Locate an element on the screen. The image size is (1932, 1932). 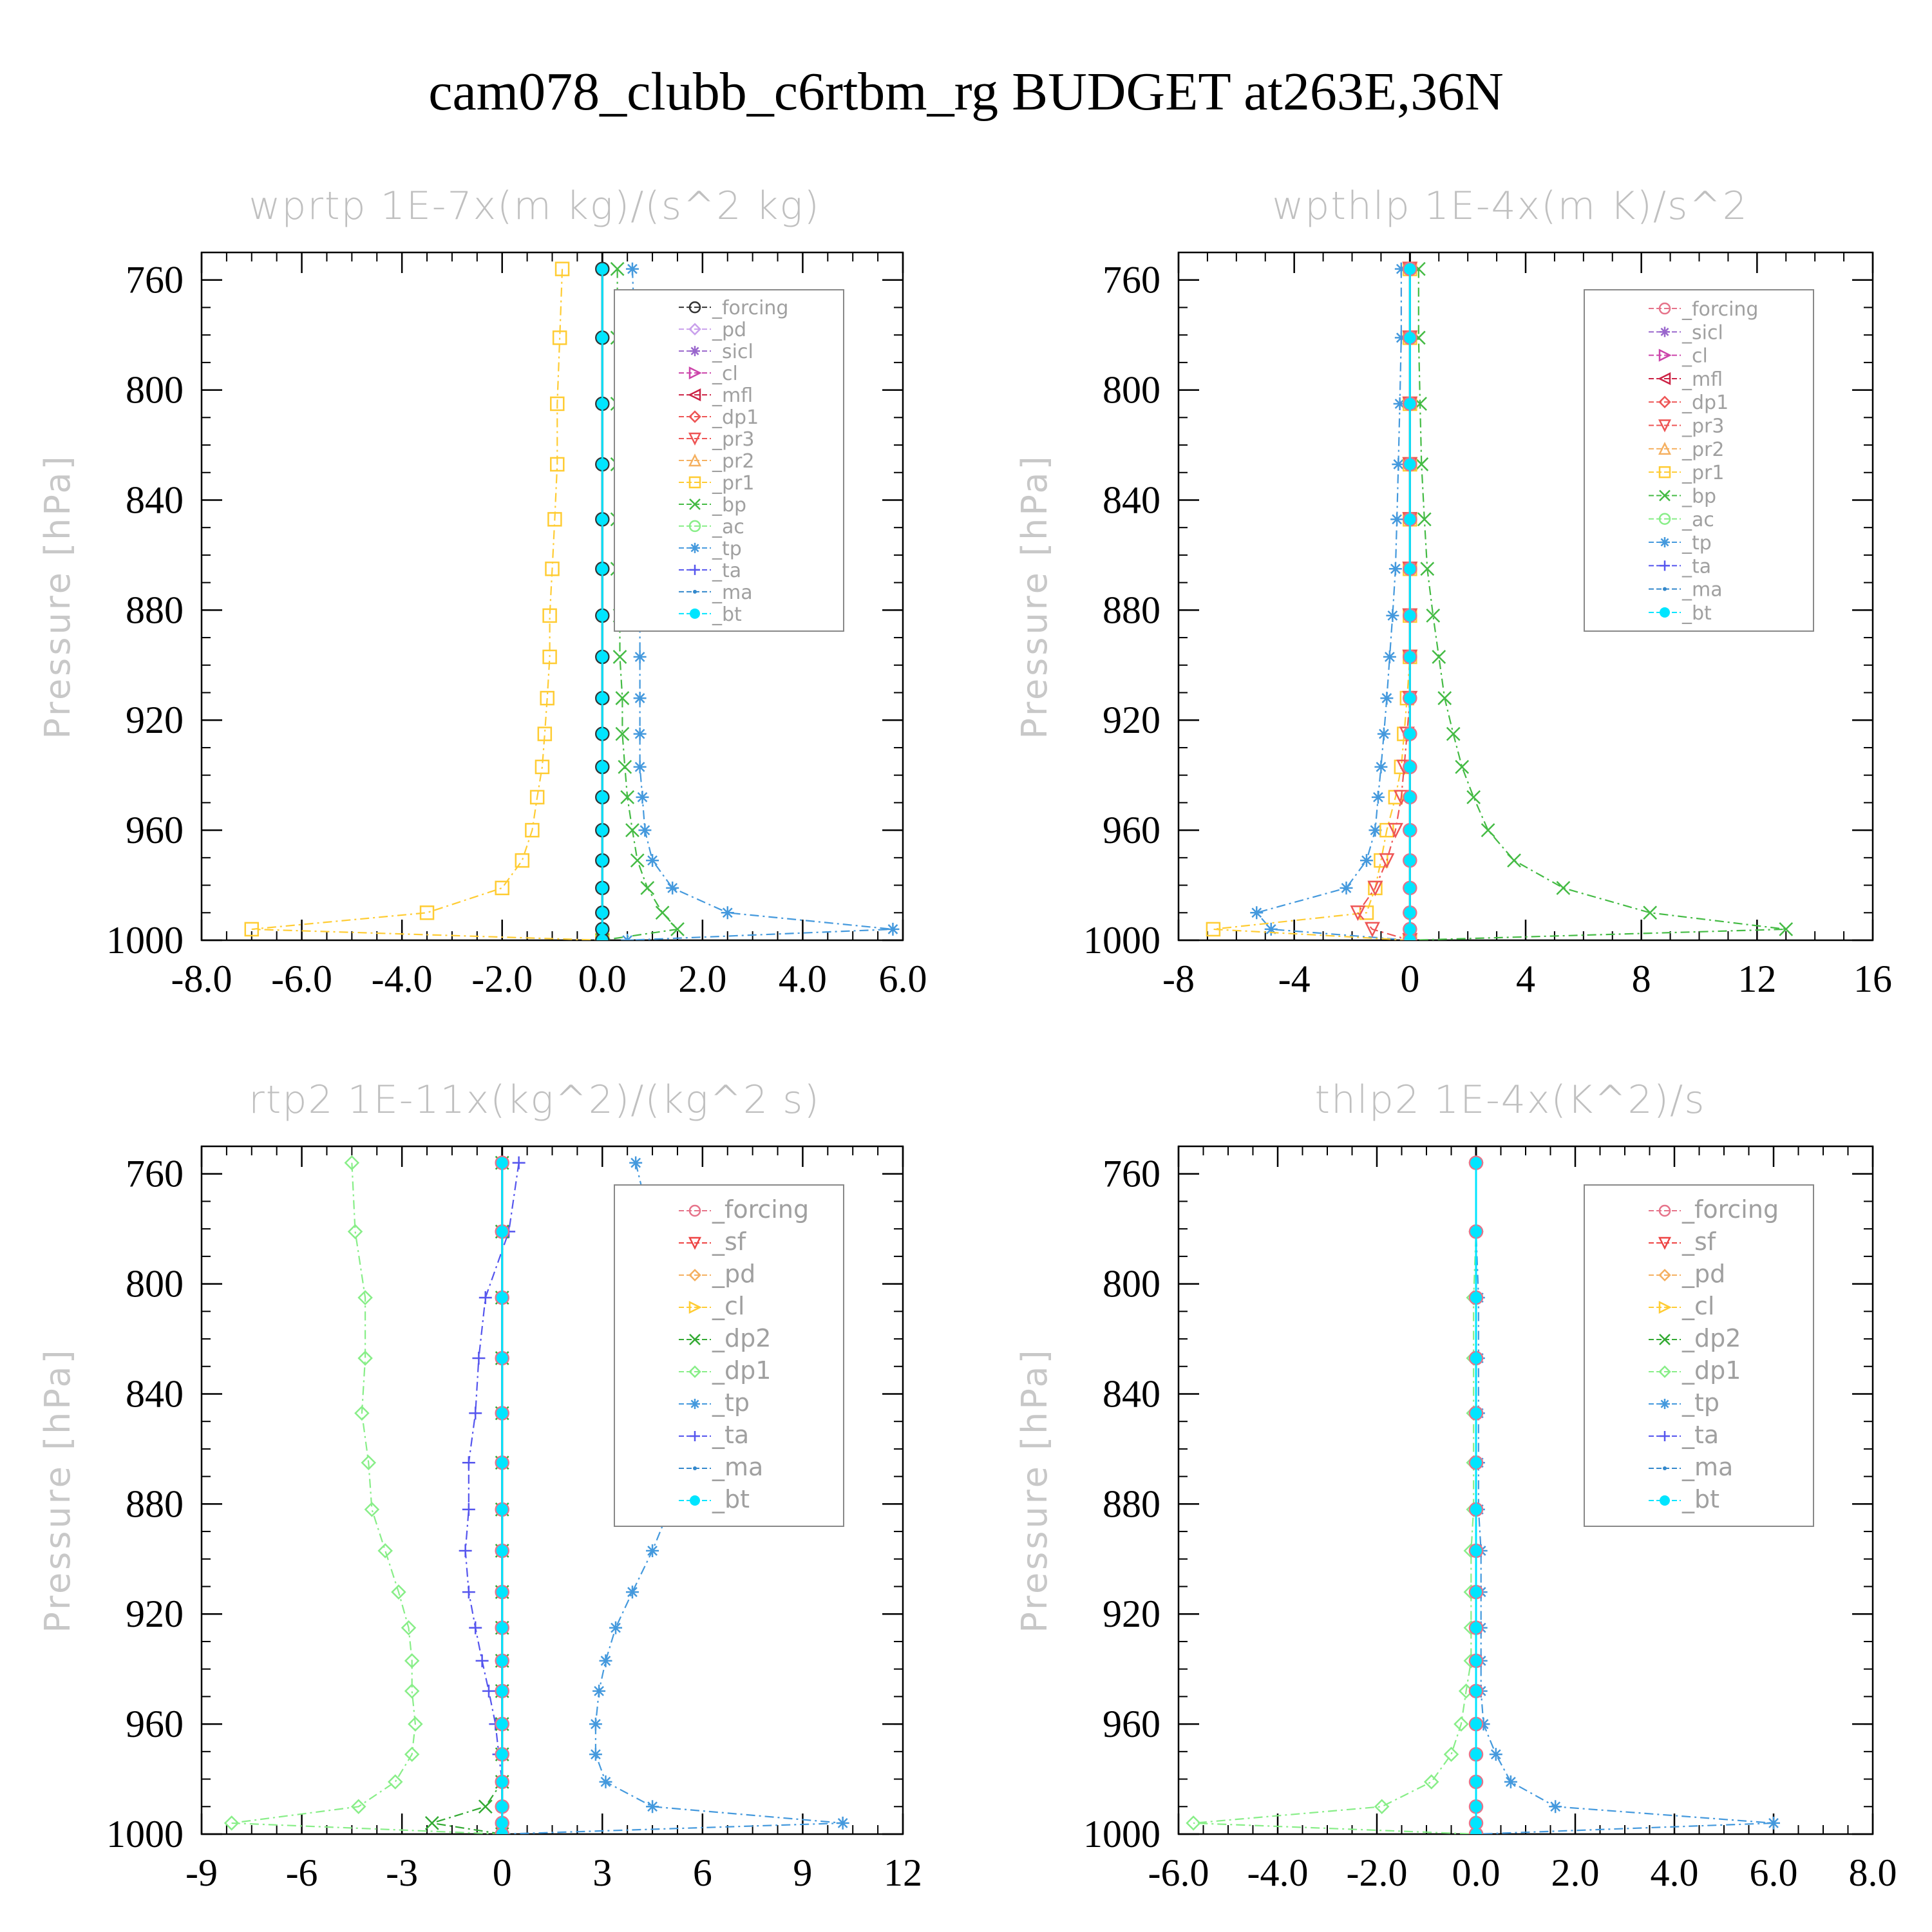
legend-label: _ma is located at coordinates (738, 1467).